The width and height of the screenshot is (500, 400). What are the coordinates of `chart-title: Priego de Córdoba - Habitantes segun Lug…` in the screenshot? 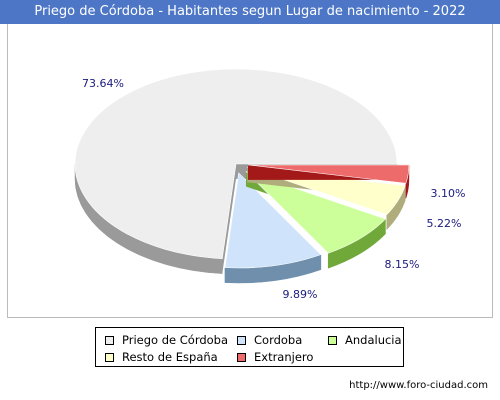 It's located at (250, 12).